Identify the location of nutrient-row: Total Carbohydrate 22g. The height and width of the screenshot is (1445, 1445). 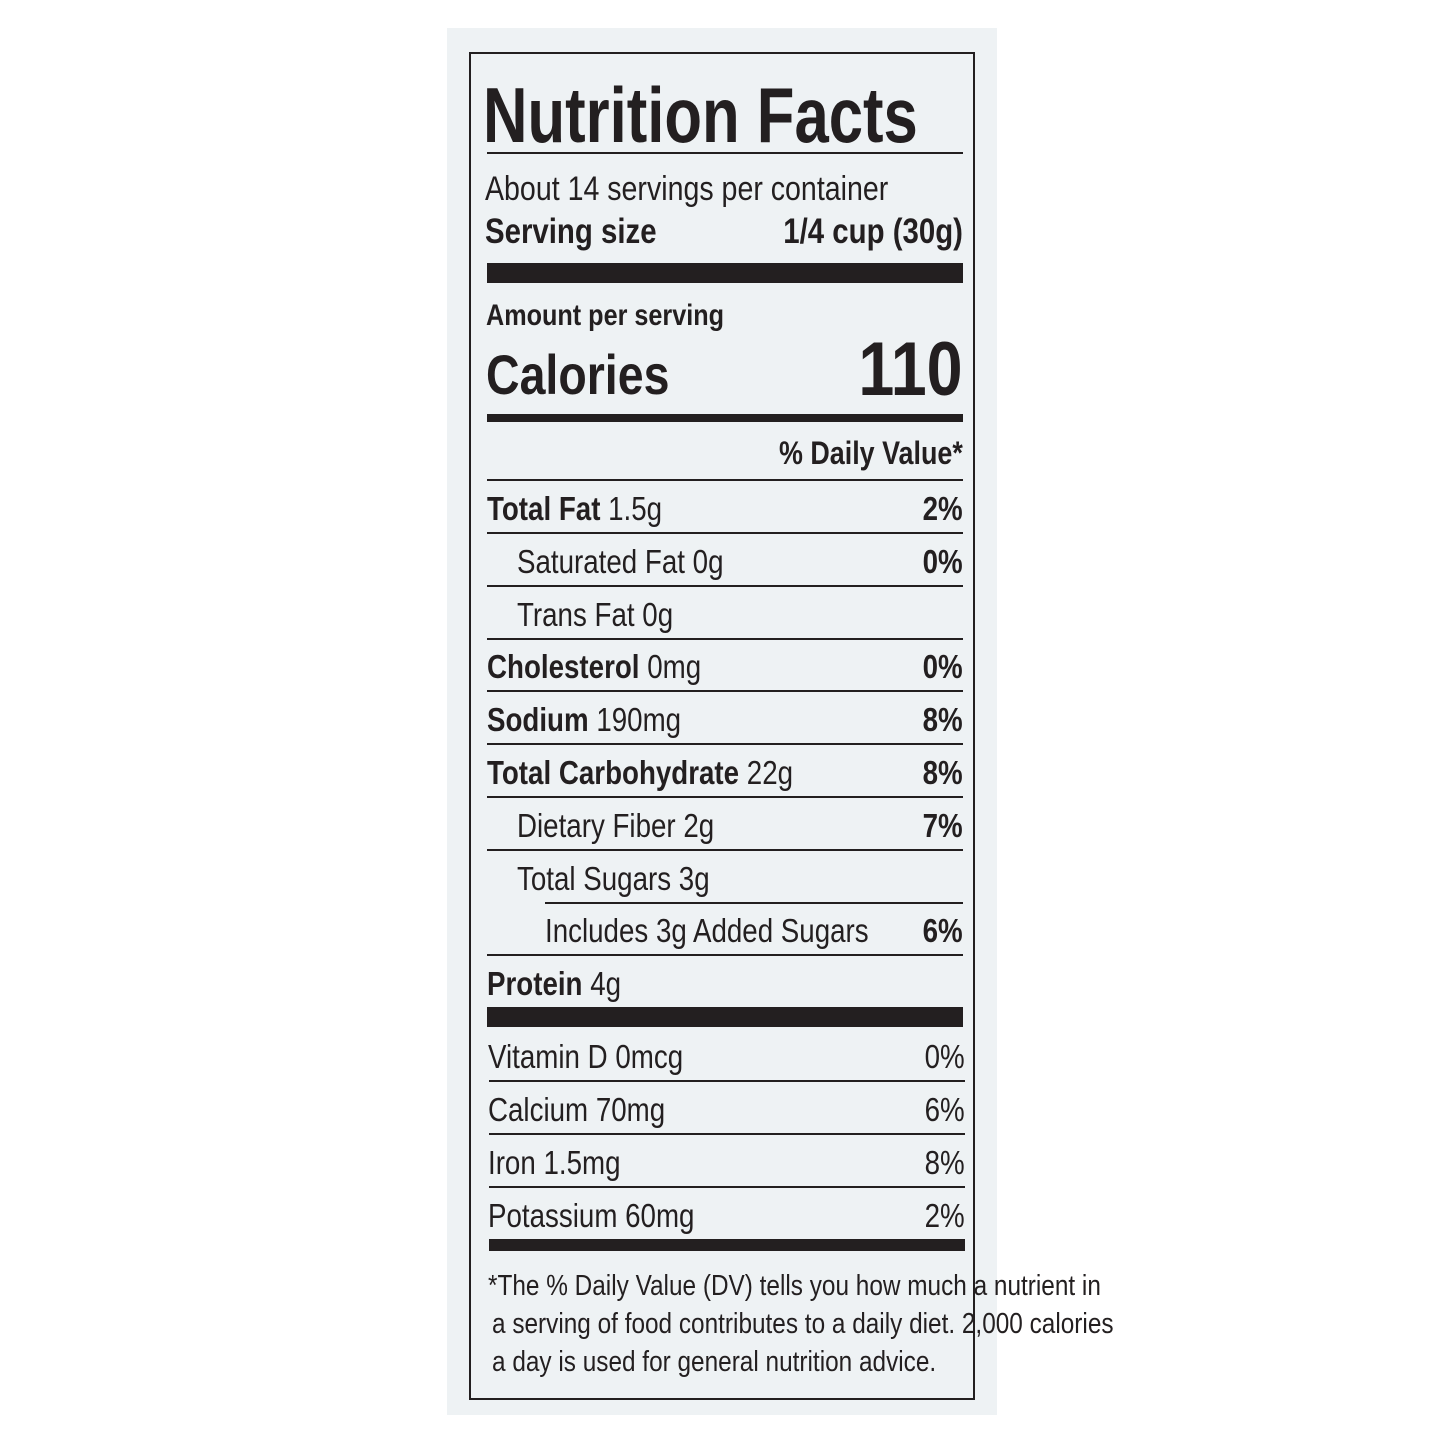
(640, 772).